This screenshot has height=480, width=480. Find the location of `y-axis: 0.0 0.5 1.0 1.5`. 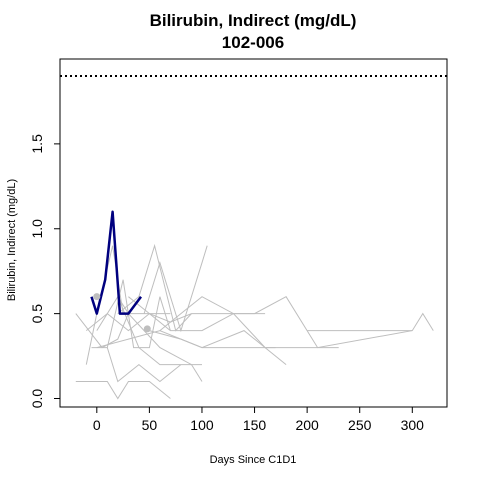

y-axis: 0.0 0.5 1.0 1.5 is located at coordinates (44, 271).